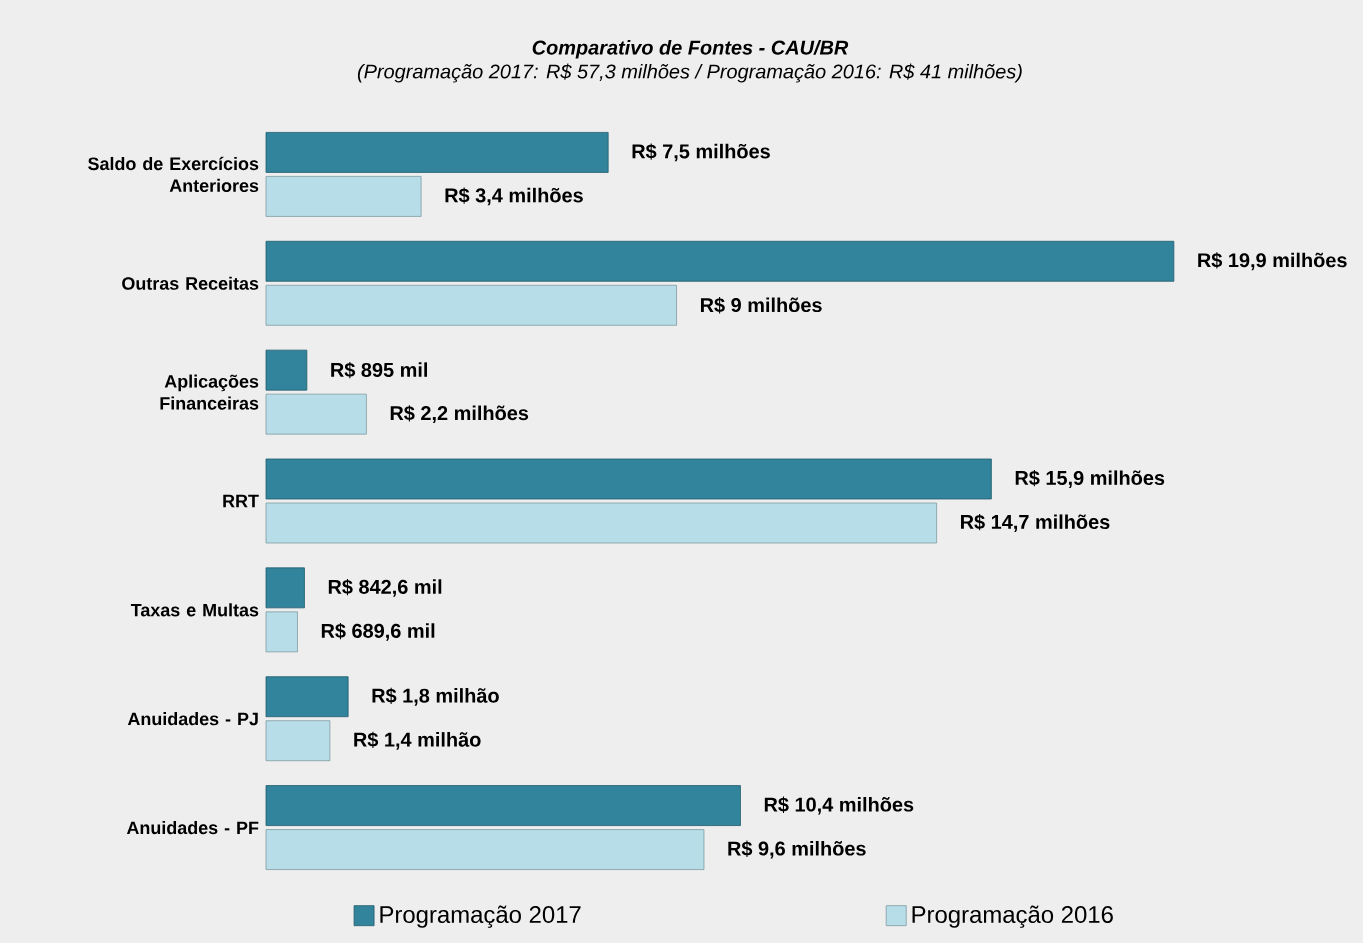 This screenshot has width=1363, height=943. Describe the element at coordinates (514, 196) in the screenshot. I see `data-label: R$ 3,4 milhões` at that location.